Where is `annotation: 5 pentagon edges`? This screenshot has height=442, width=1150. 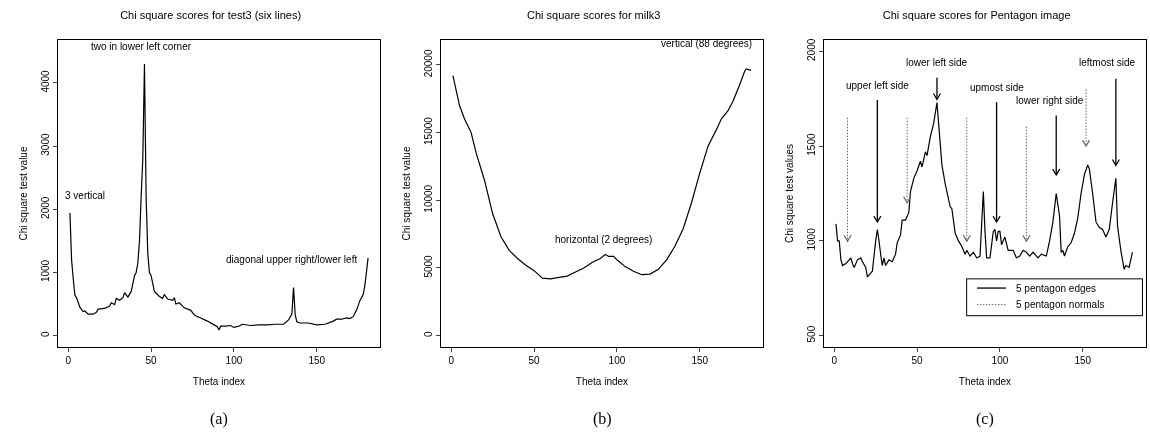 annotation: 5 pentagon edges is located at coordinates (1056, 288).